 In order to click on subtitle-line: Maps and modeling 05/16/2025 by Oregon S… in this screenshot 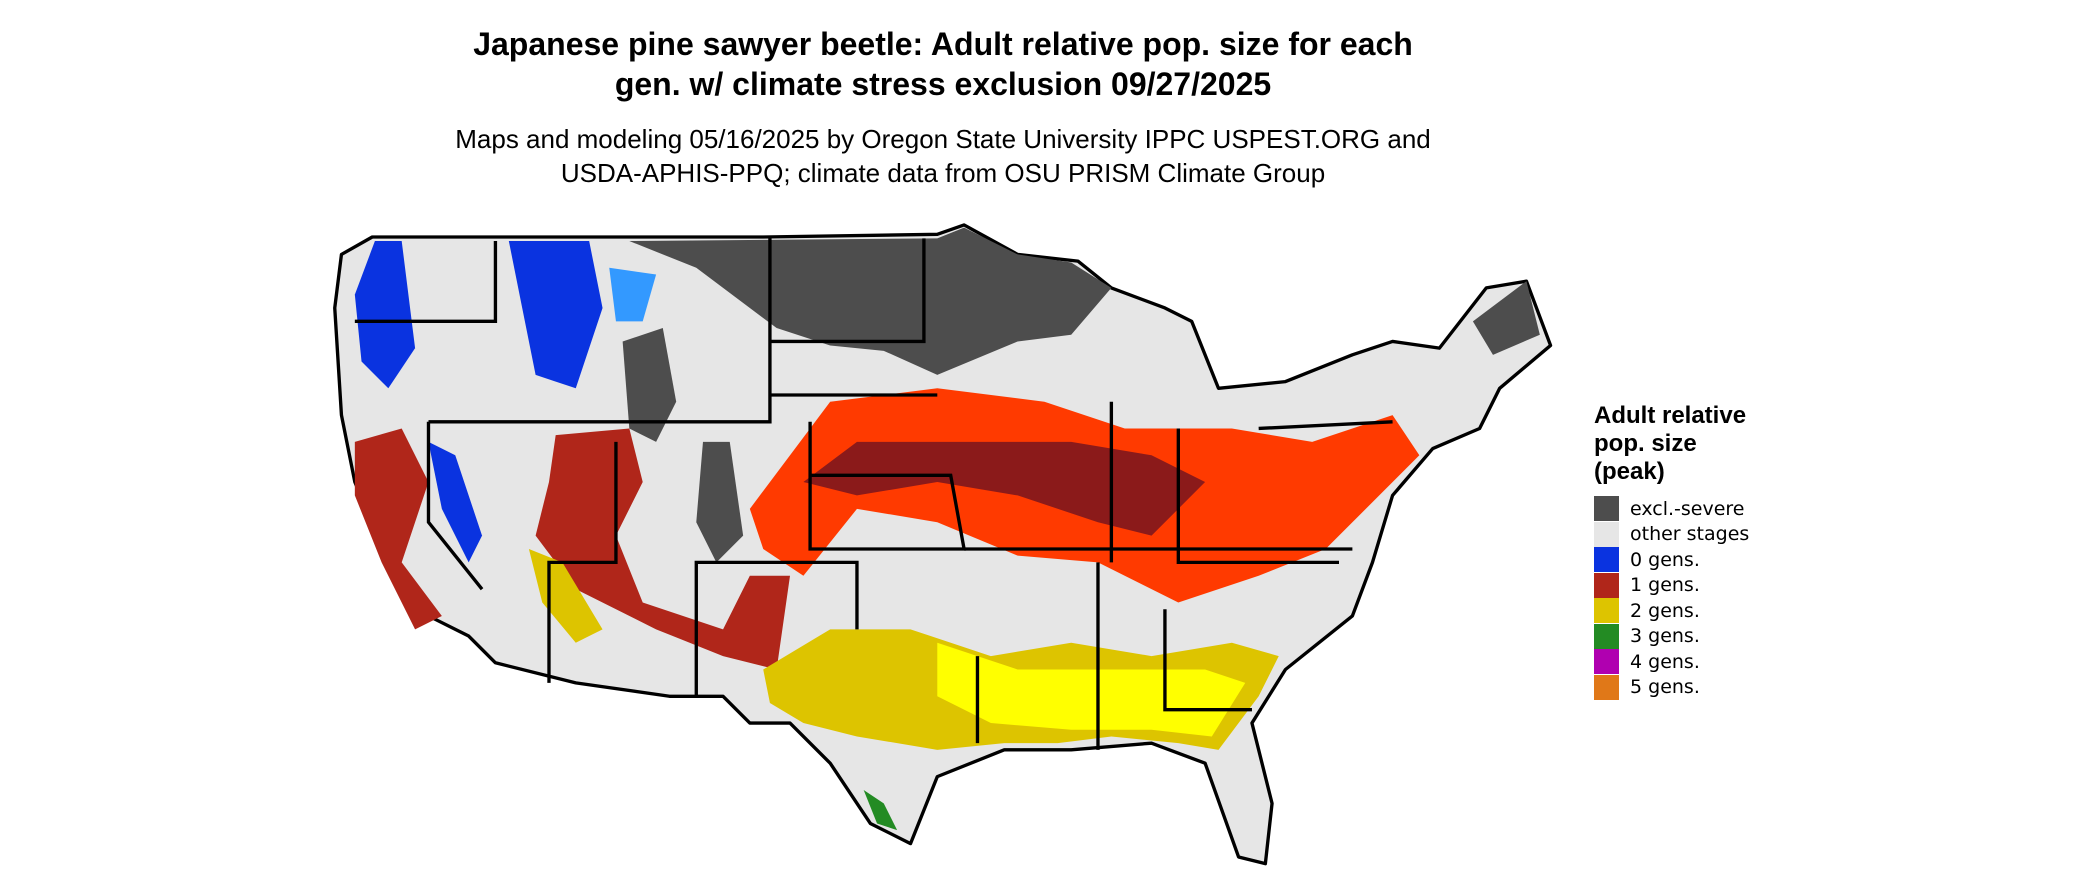, I will do `click(943, 139)`.